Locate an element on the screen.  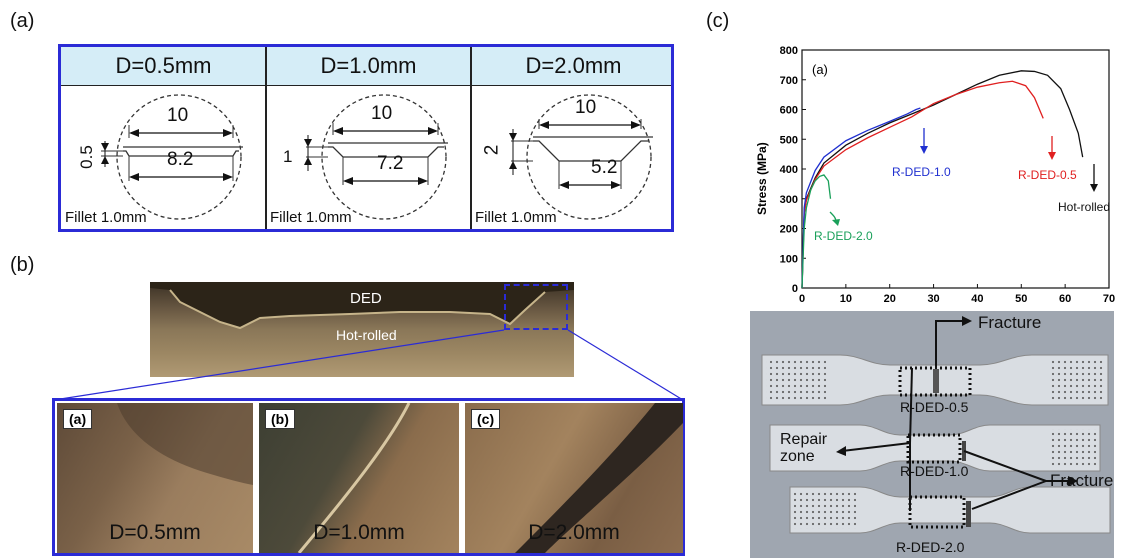
specimen-label: R-DED-2.0 is located at coordinates (930, 547).